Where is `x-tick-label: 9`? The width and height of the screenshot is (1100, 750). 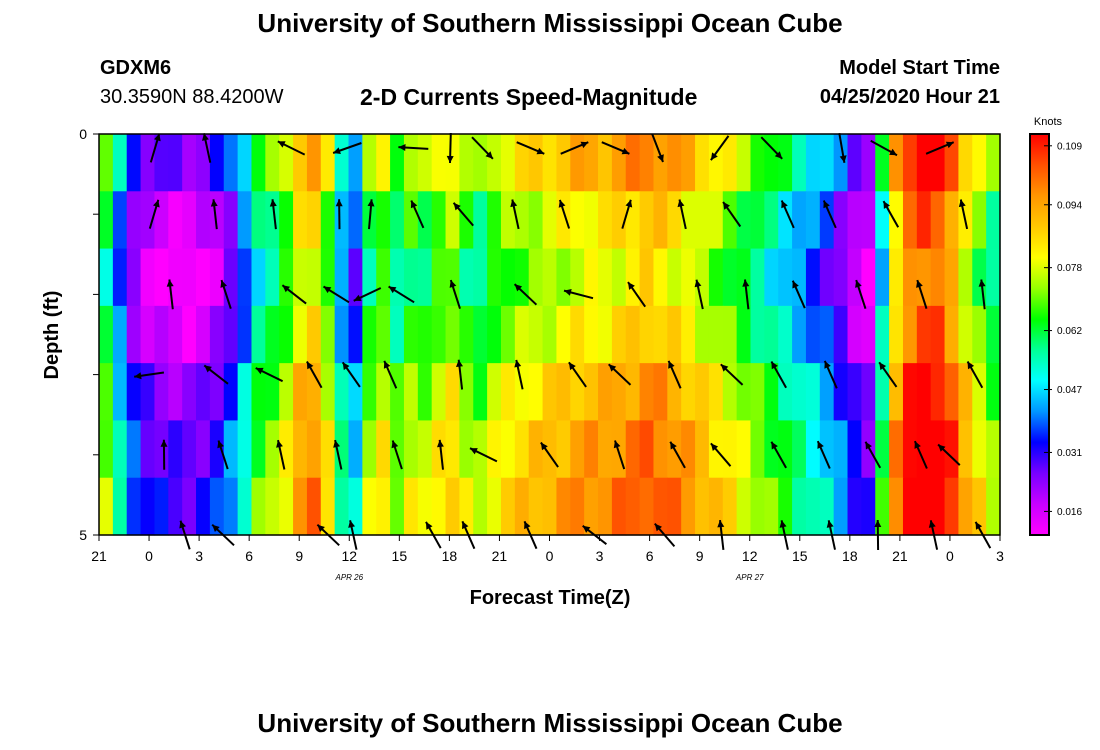 x-tick-label: 9 is located at coordinates (299, 556).